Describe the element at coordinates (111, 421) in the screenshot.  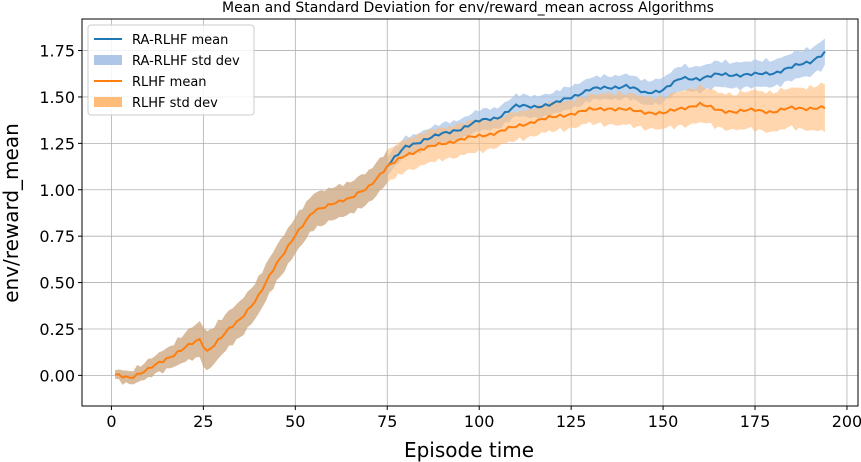
I see `x-tick-label: 0` at that location.